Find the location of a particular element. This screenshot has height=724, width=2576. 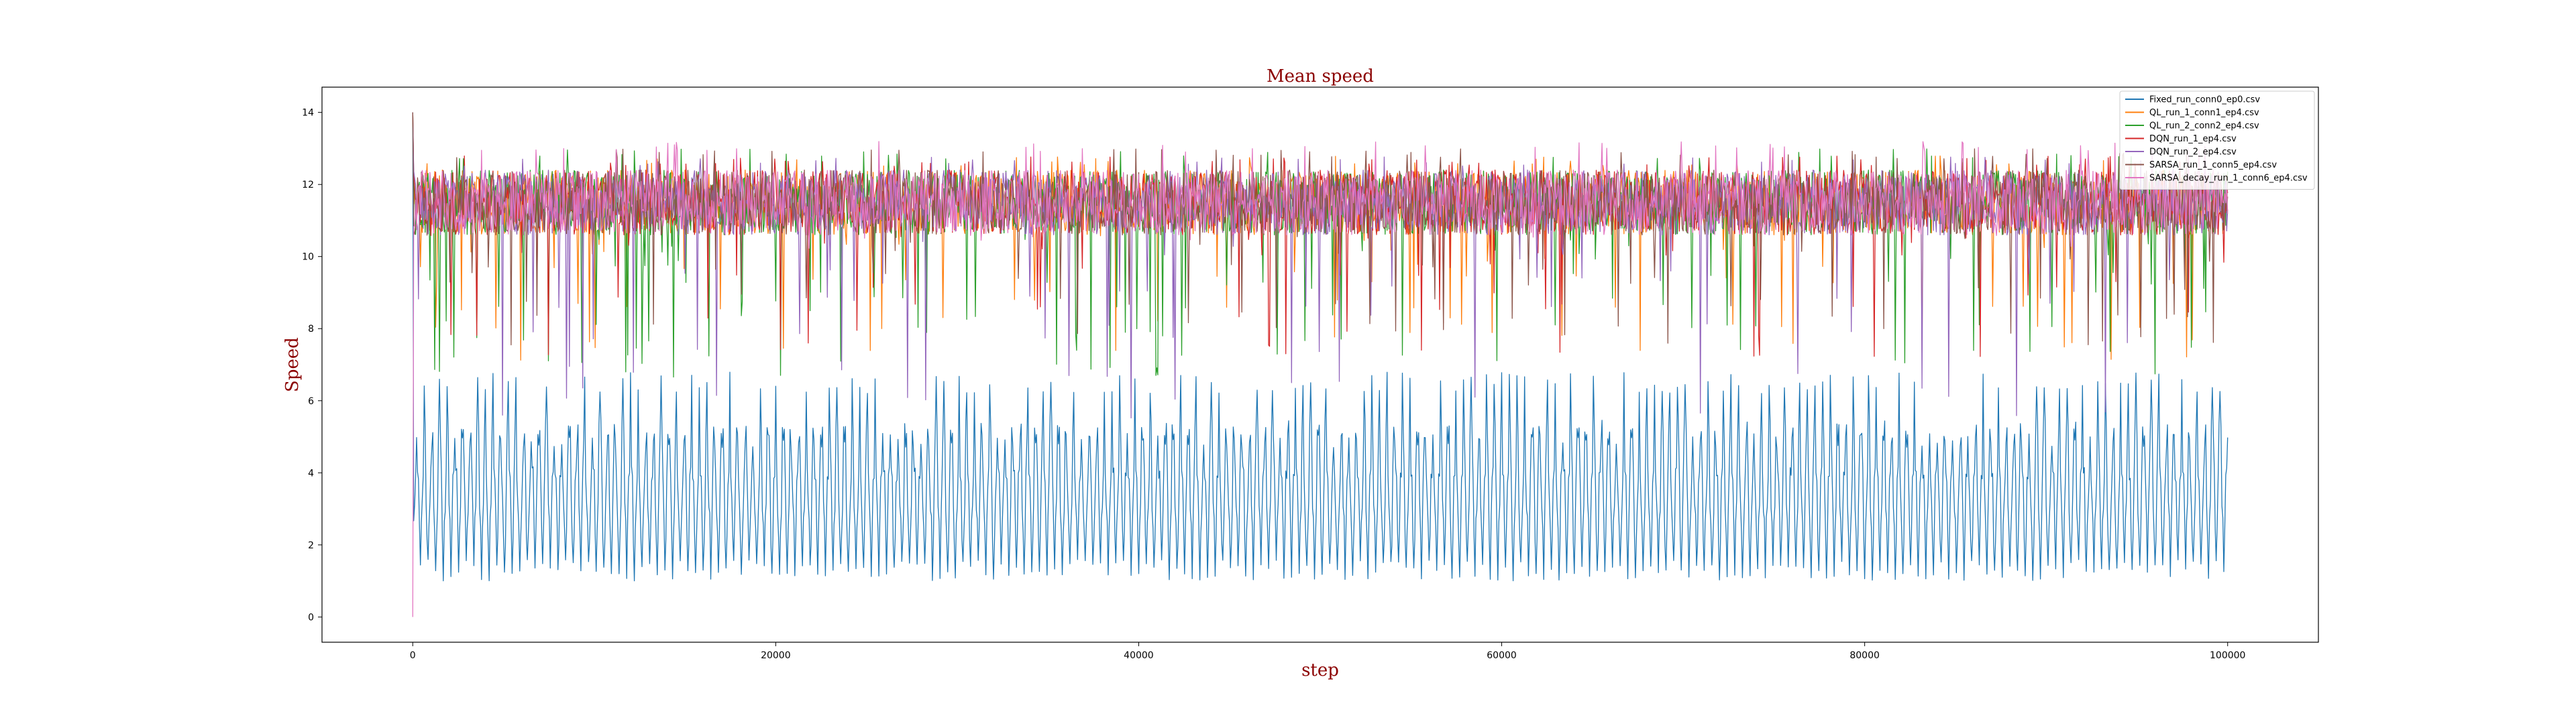

x-tick-label: 60000 is located at coordinates (1502, 655).